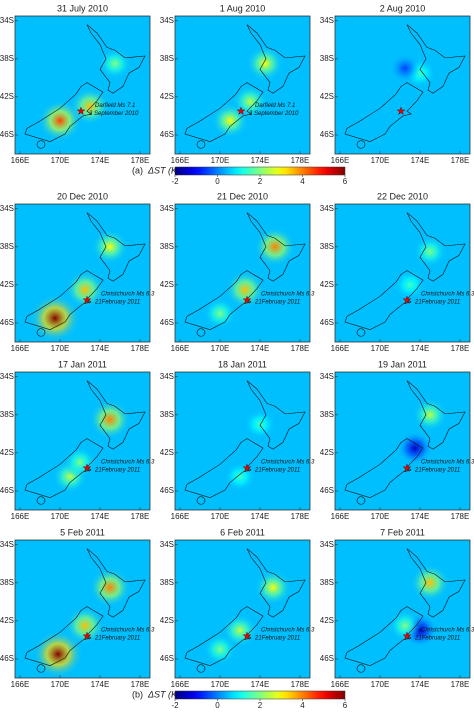 Image resolution: width=474 pixels, height=717 pixels. What do you see at coordinates (82, 364) in the screenshot?
I see `panel-title: 17 Jan 2011` at bounding box center [82, 364].